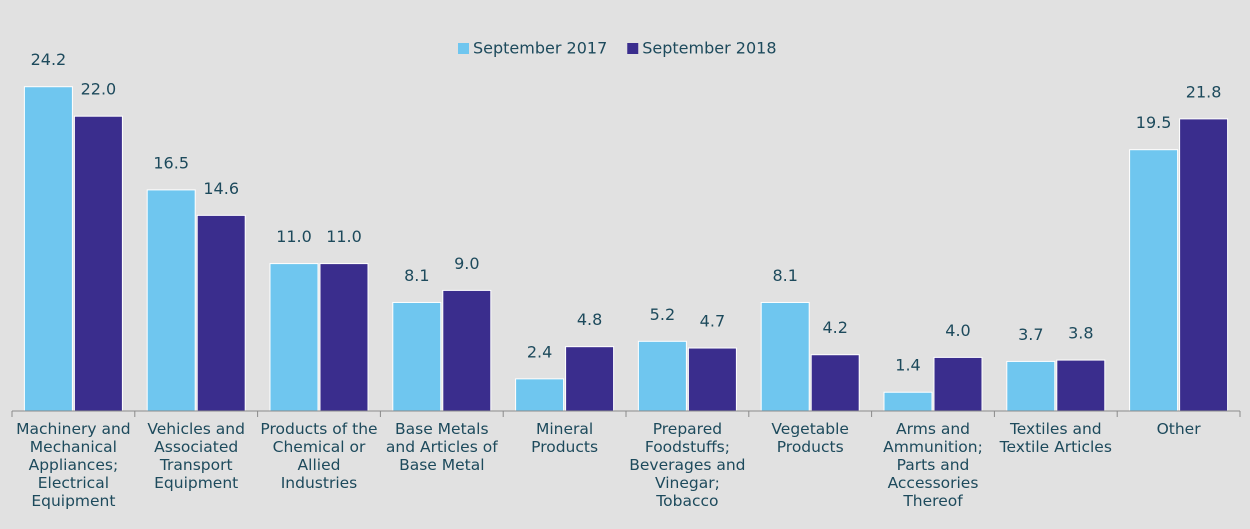 This screenshot has width=1250, height=529. What do you see at coordinates (539, 351) in the screenshot?
I see `data-label: 2.4` at bounding box center [539, 351].